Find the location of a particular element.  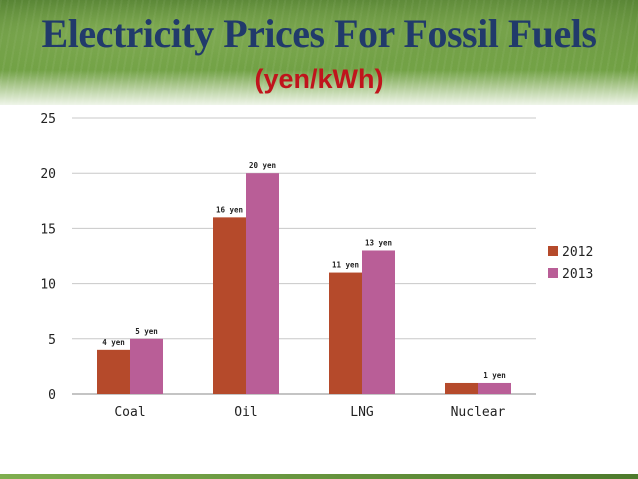

page-title: Electricity Prices For Fossil Fuels is located at coordinates (319, 33).